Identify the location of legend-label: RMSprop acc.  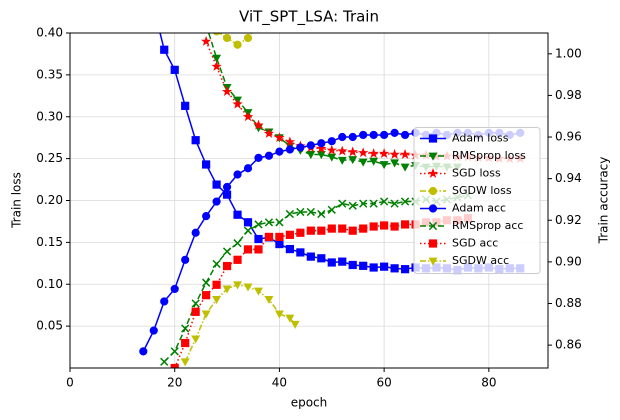
(487, 225).